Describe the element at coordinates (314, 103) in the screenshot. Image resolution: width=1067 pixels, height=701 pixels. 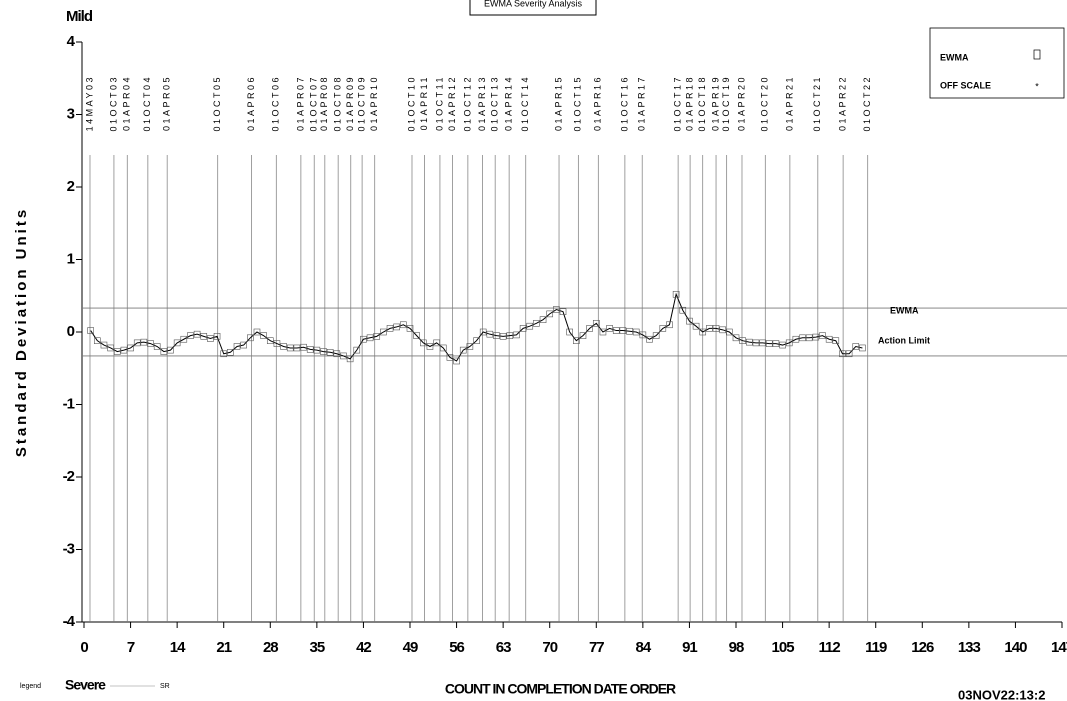
I see `event-label: 01OCT07` at that location.